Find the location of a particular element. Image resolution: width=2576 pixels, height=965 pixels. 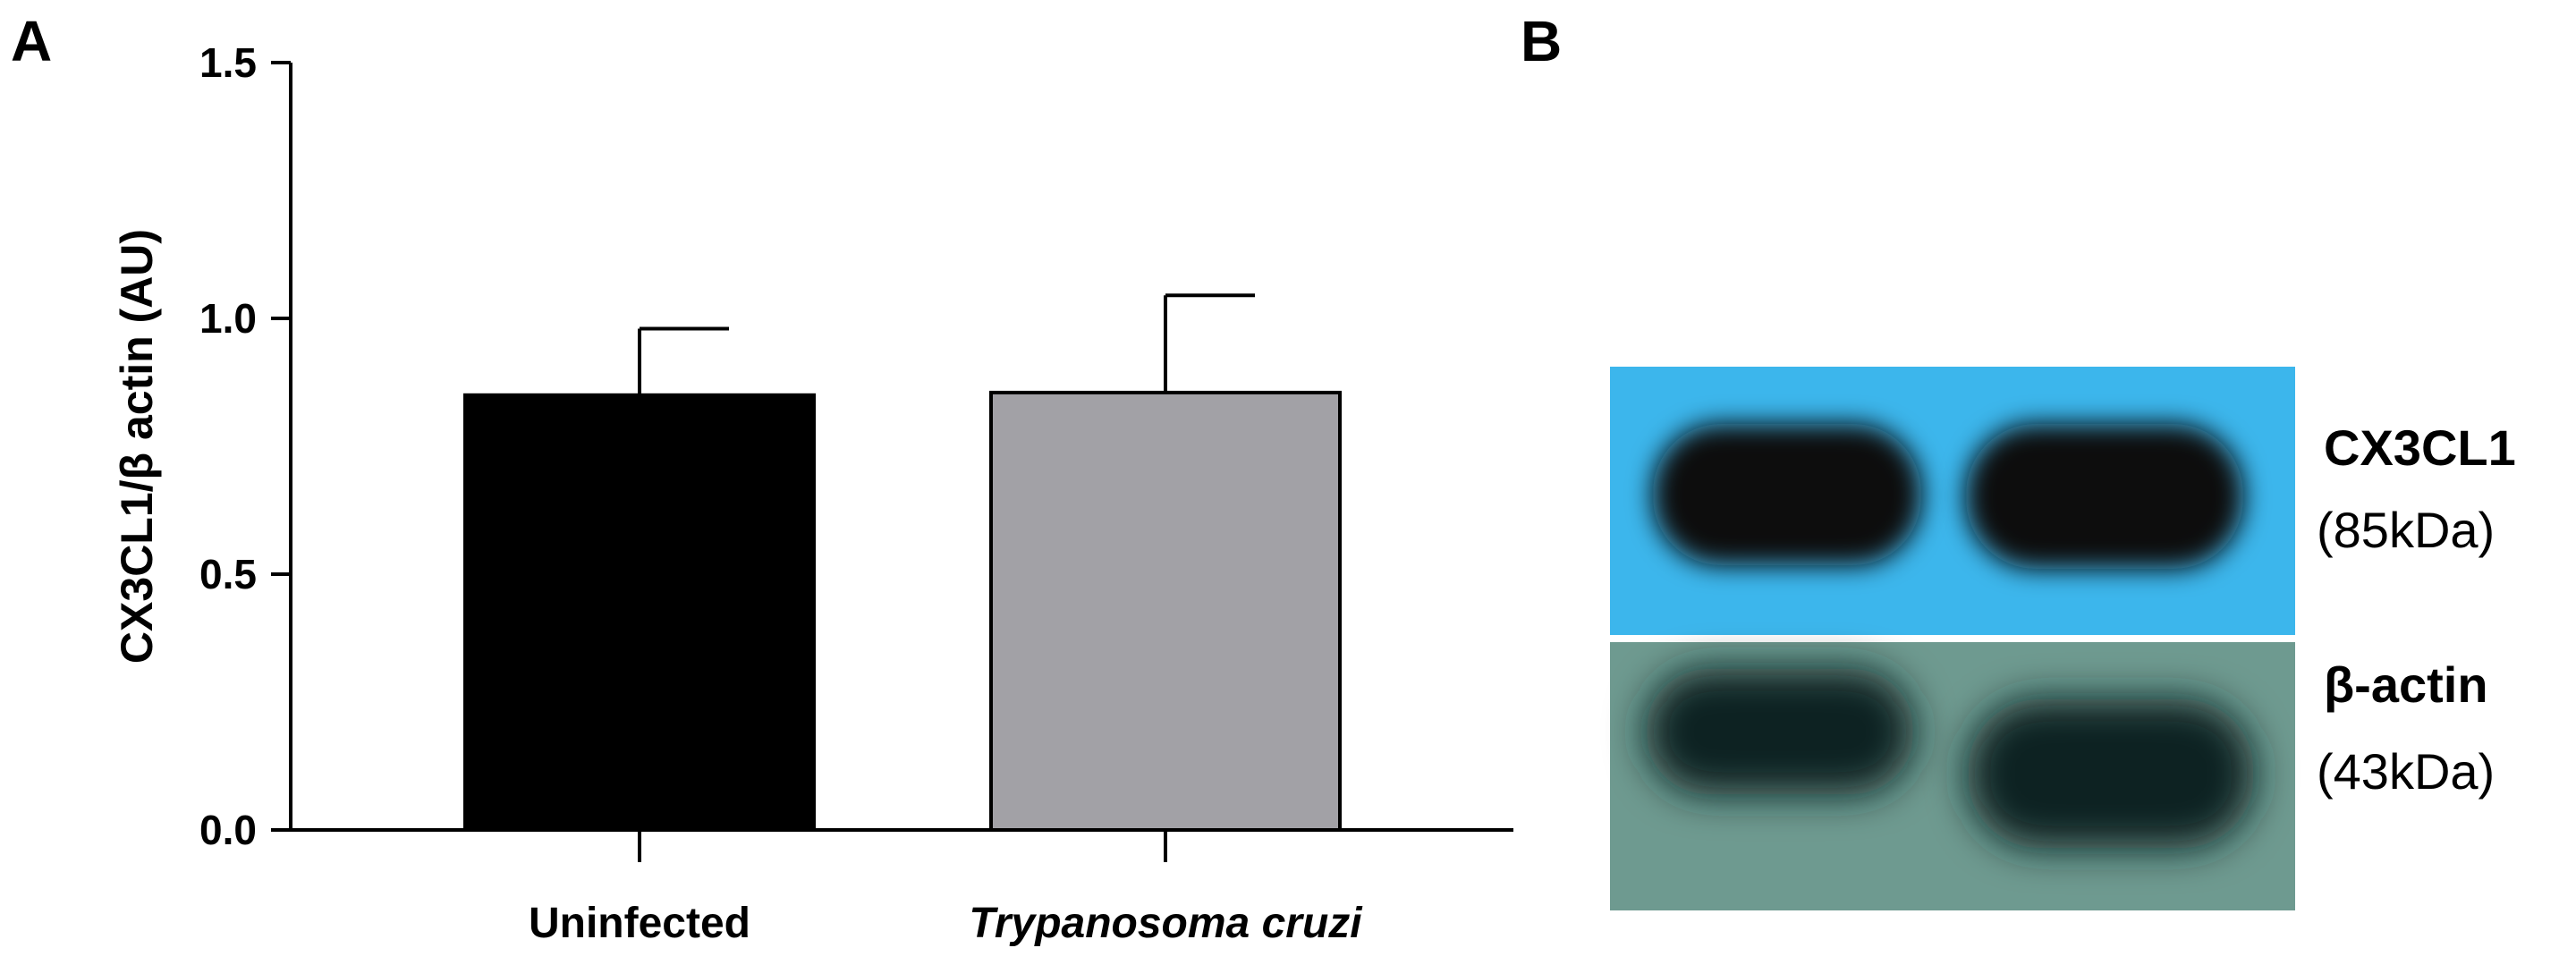

bar-uninfected is located at coordinates (639, 612).